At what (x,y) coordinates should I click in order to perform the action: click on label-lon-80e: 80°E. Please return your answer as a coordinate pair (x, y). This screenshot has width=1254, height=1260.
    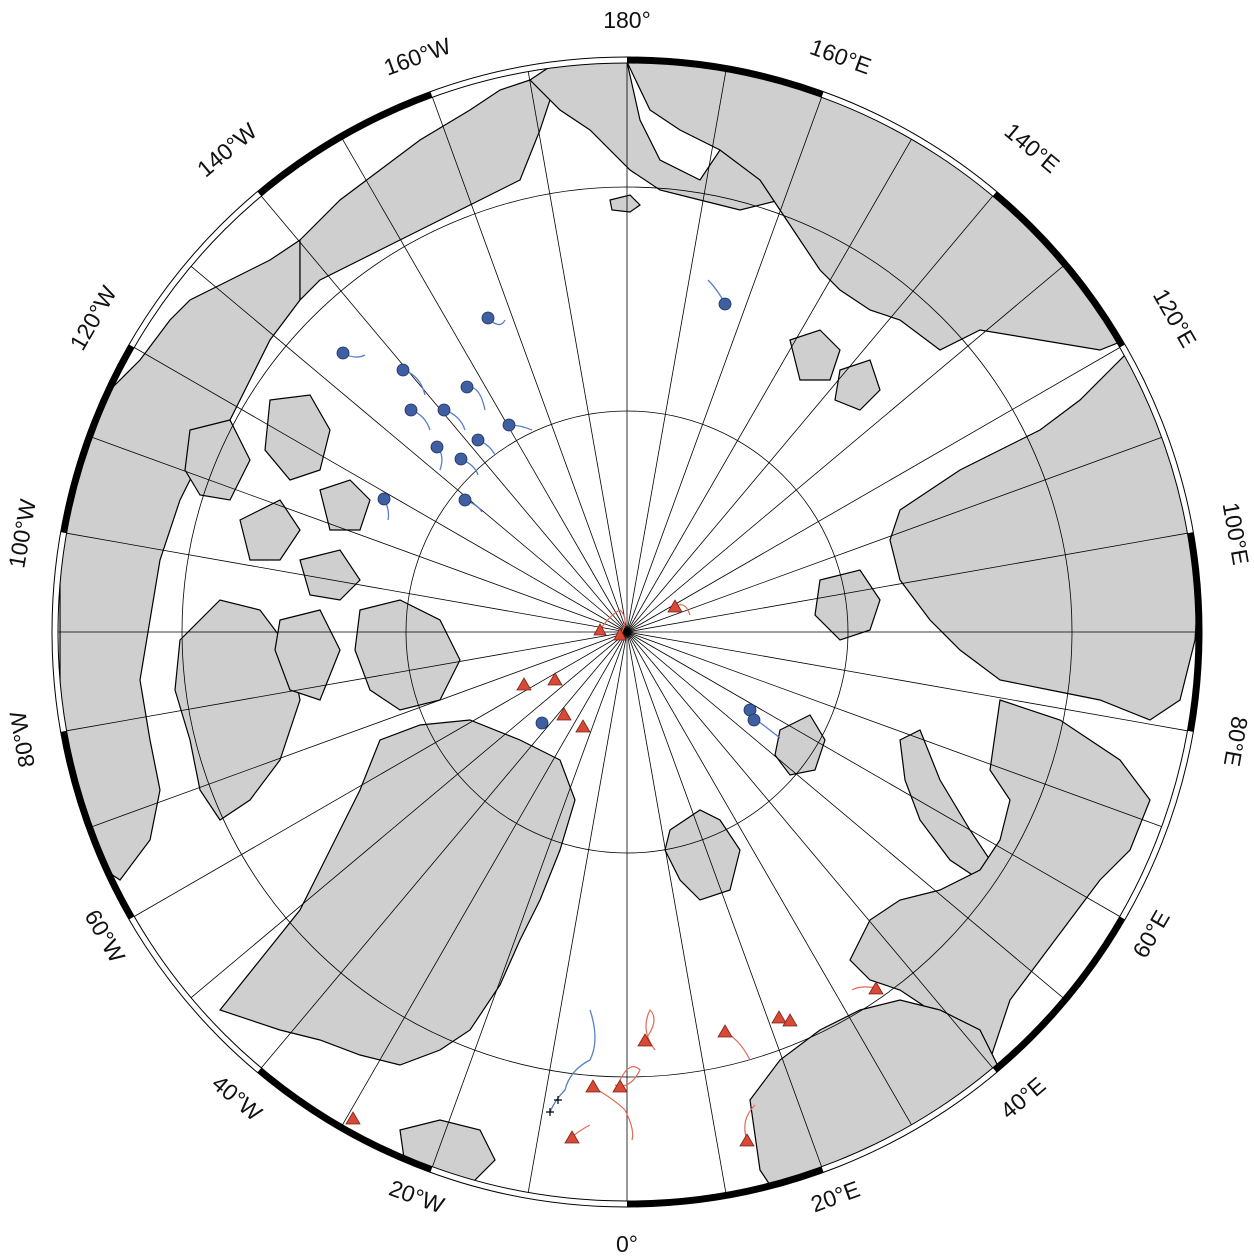
    Looking at the image, I should click on (1236, 741).